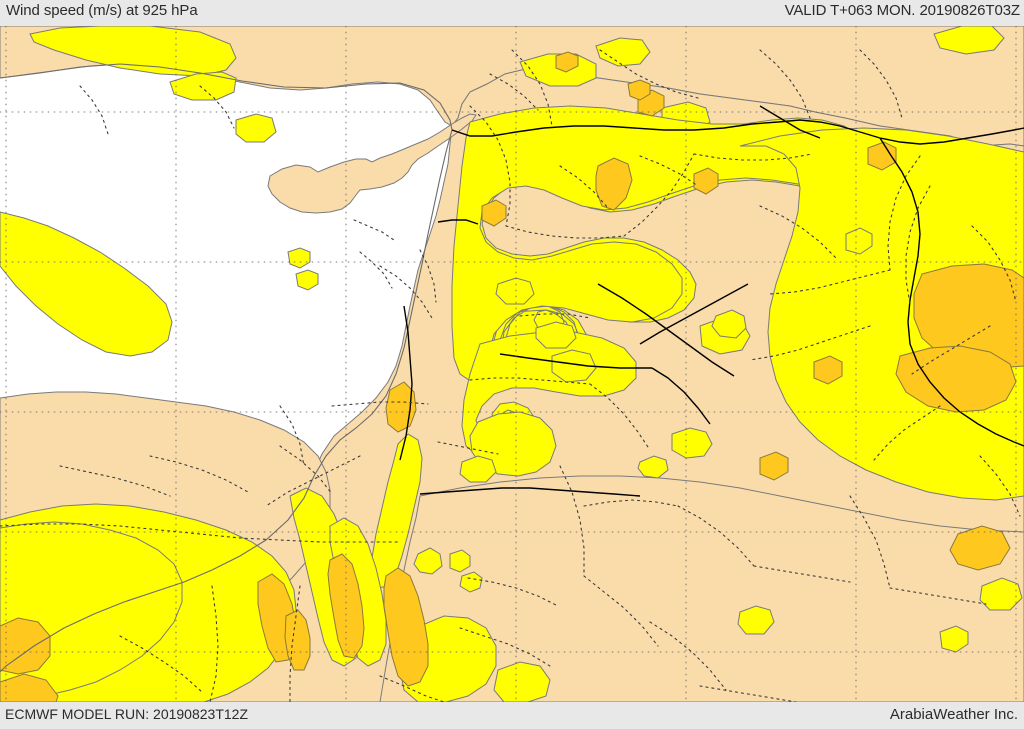 This screenshot has width=1024, height=729. I want to click on model-run-label: ECMWF MODEL RUN: 20190823T12Z, so click(126, 714).